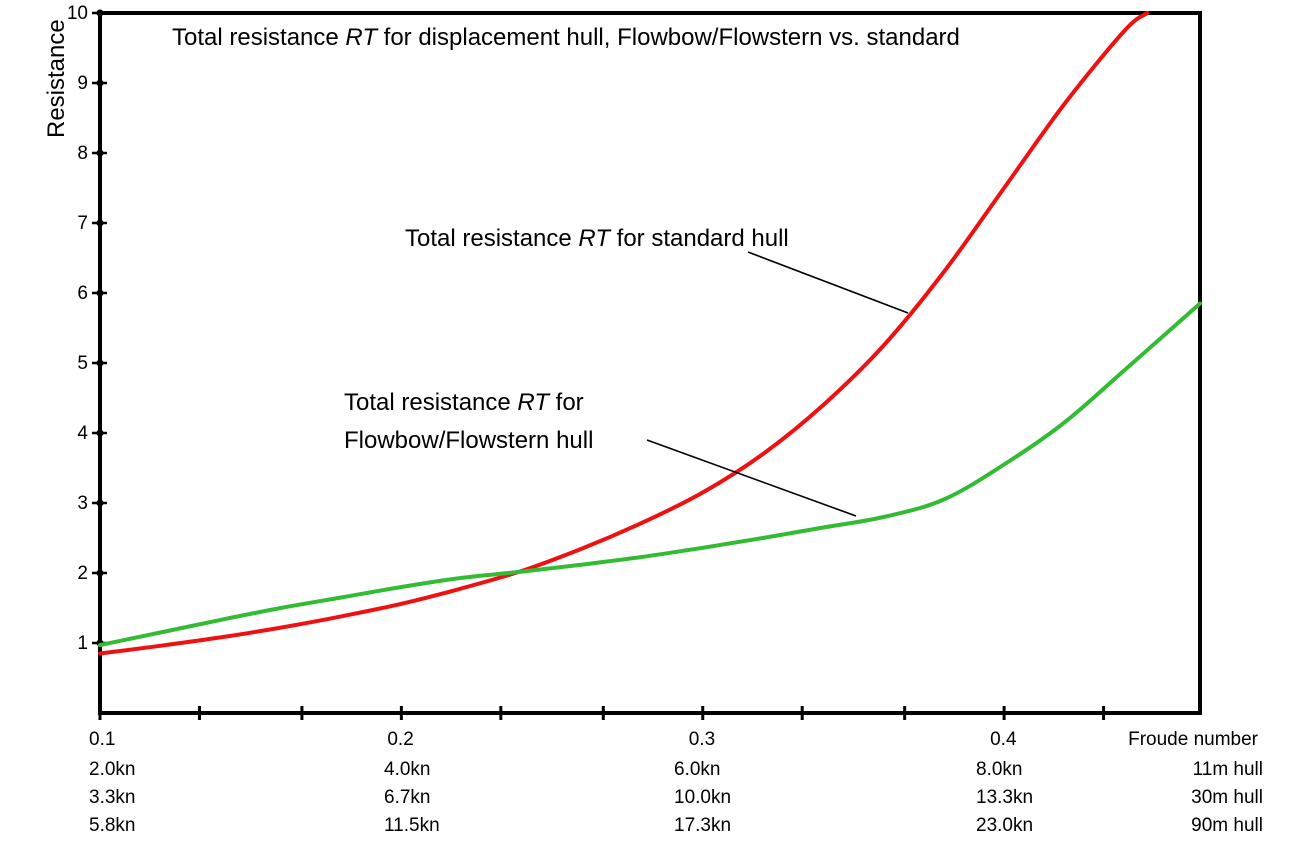 Image resolution: width=1296 pixels, height=844 pixels. Describe the element at coordinates (464, 402) in the screenshot. I see `annotation-flowbow-hull-line1: Total resistance RT for` at that location.